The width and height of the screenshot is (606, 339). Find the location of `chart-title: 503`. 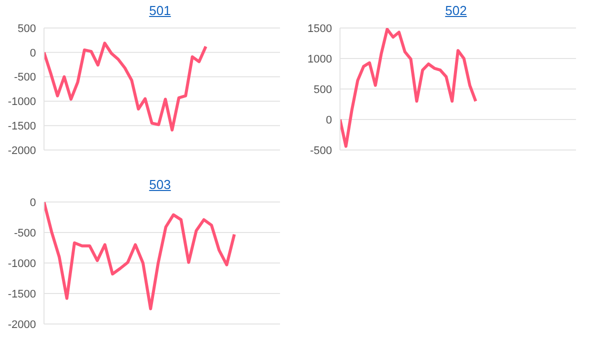

chart-title: 503 is located at coordinates (160, 185).